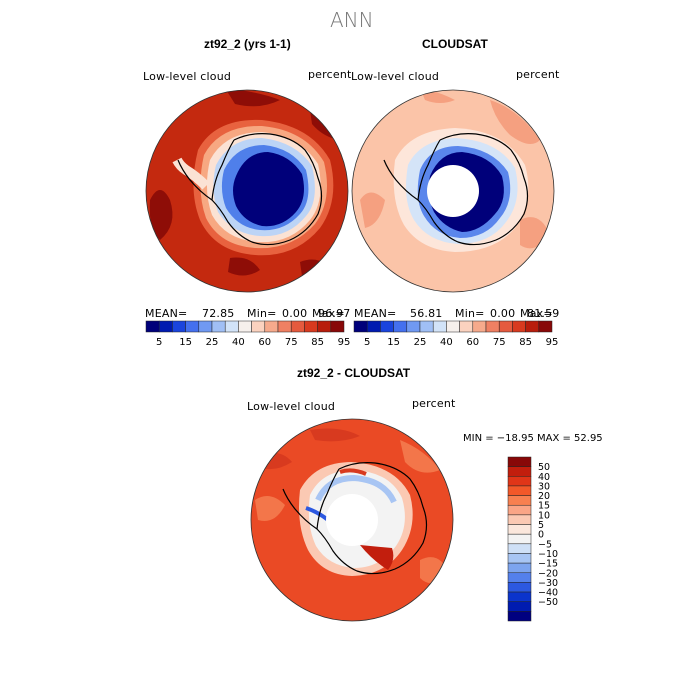 The image size is (700, 700). What do you see at coordinates (291, 406) in the screenshot?
I see `diff-variable-label: Low-level cloud` at bounding box center [291, 406].